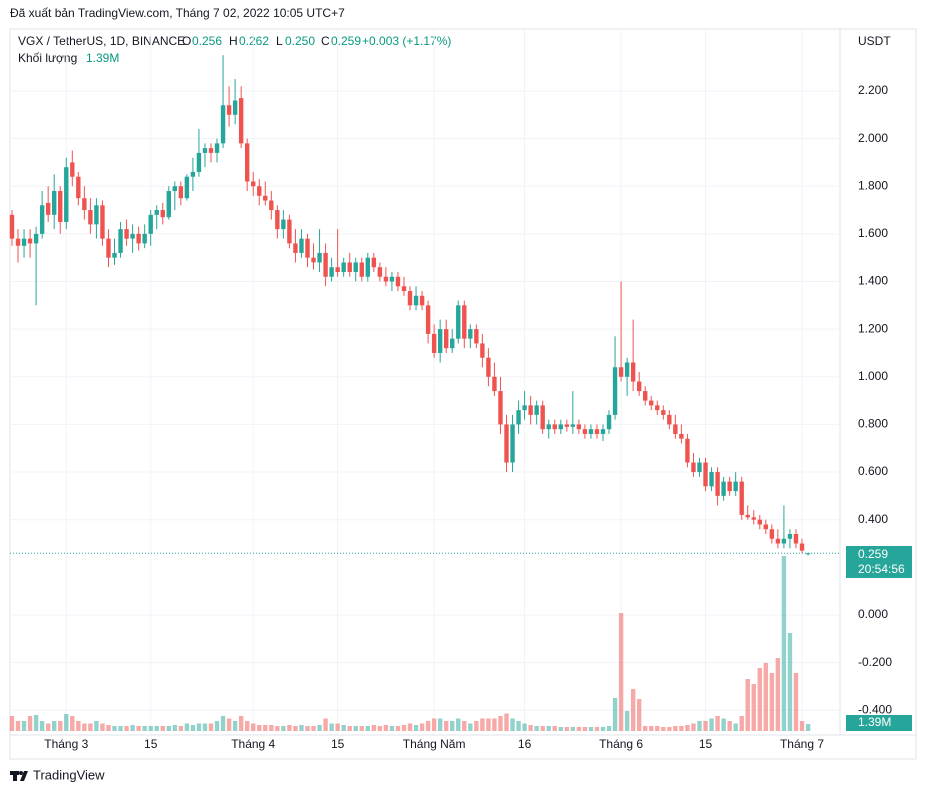  Describe the element at coordinates (879, 723) in the screenshot. I see `volume-tag` at that location.